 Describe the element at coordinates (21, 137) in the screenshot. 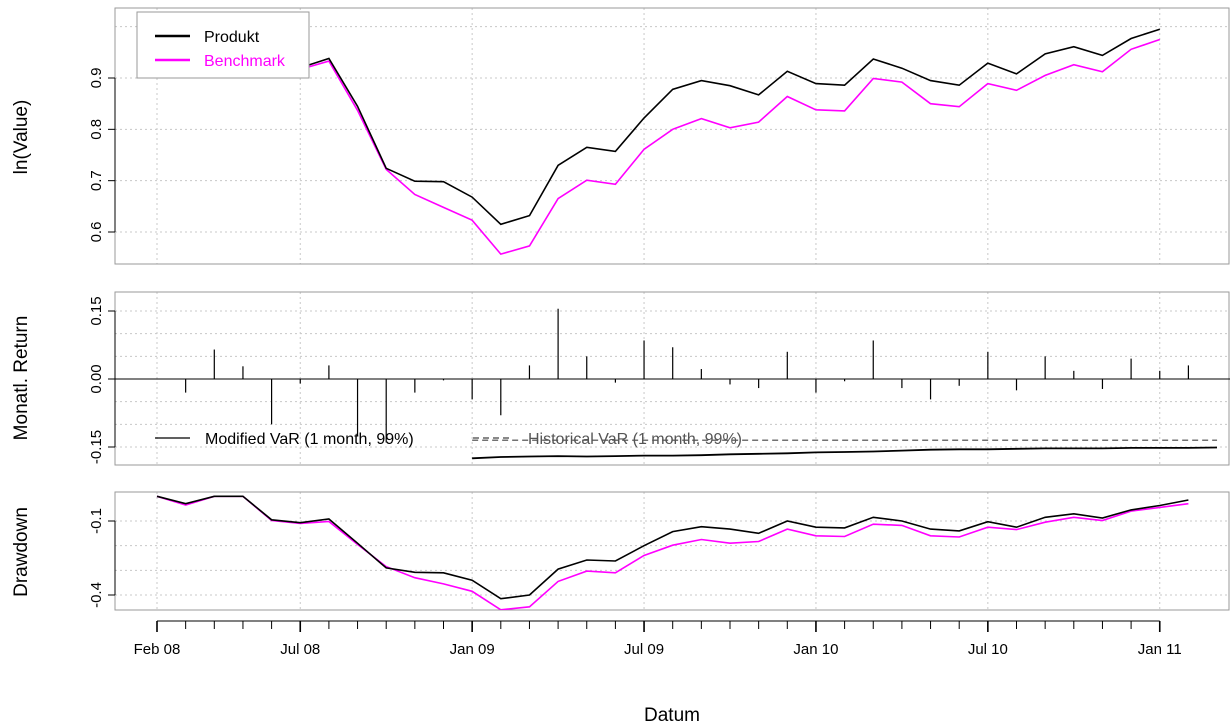

I see `y-axis-label-value: ln(Value)` at that location.